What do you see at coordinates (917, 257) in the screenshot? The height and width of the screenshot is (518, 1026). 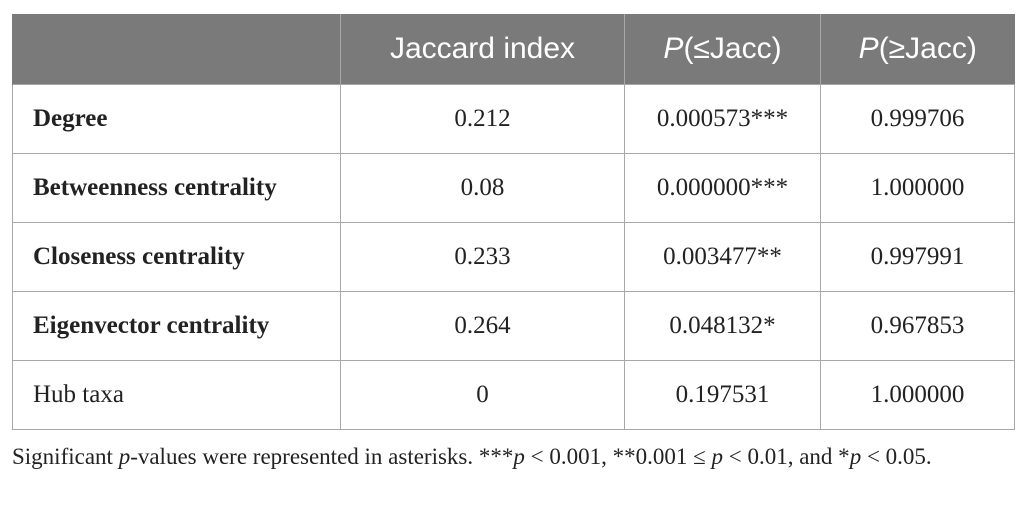 I see `p-ge-jacc-cell: 0.997991` at bounding box center [917, 257].